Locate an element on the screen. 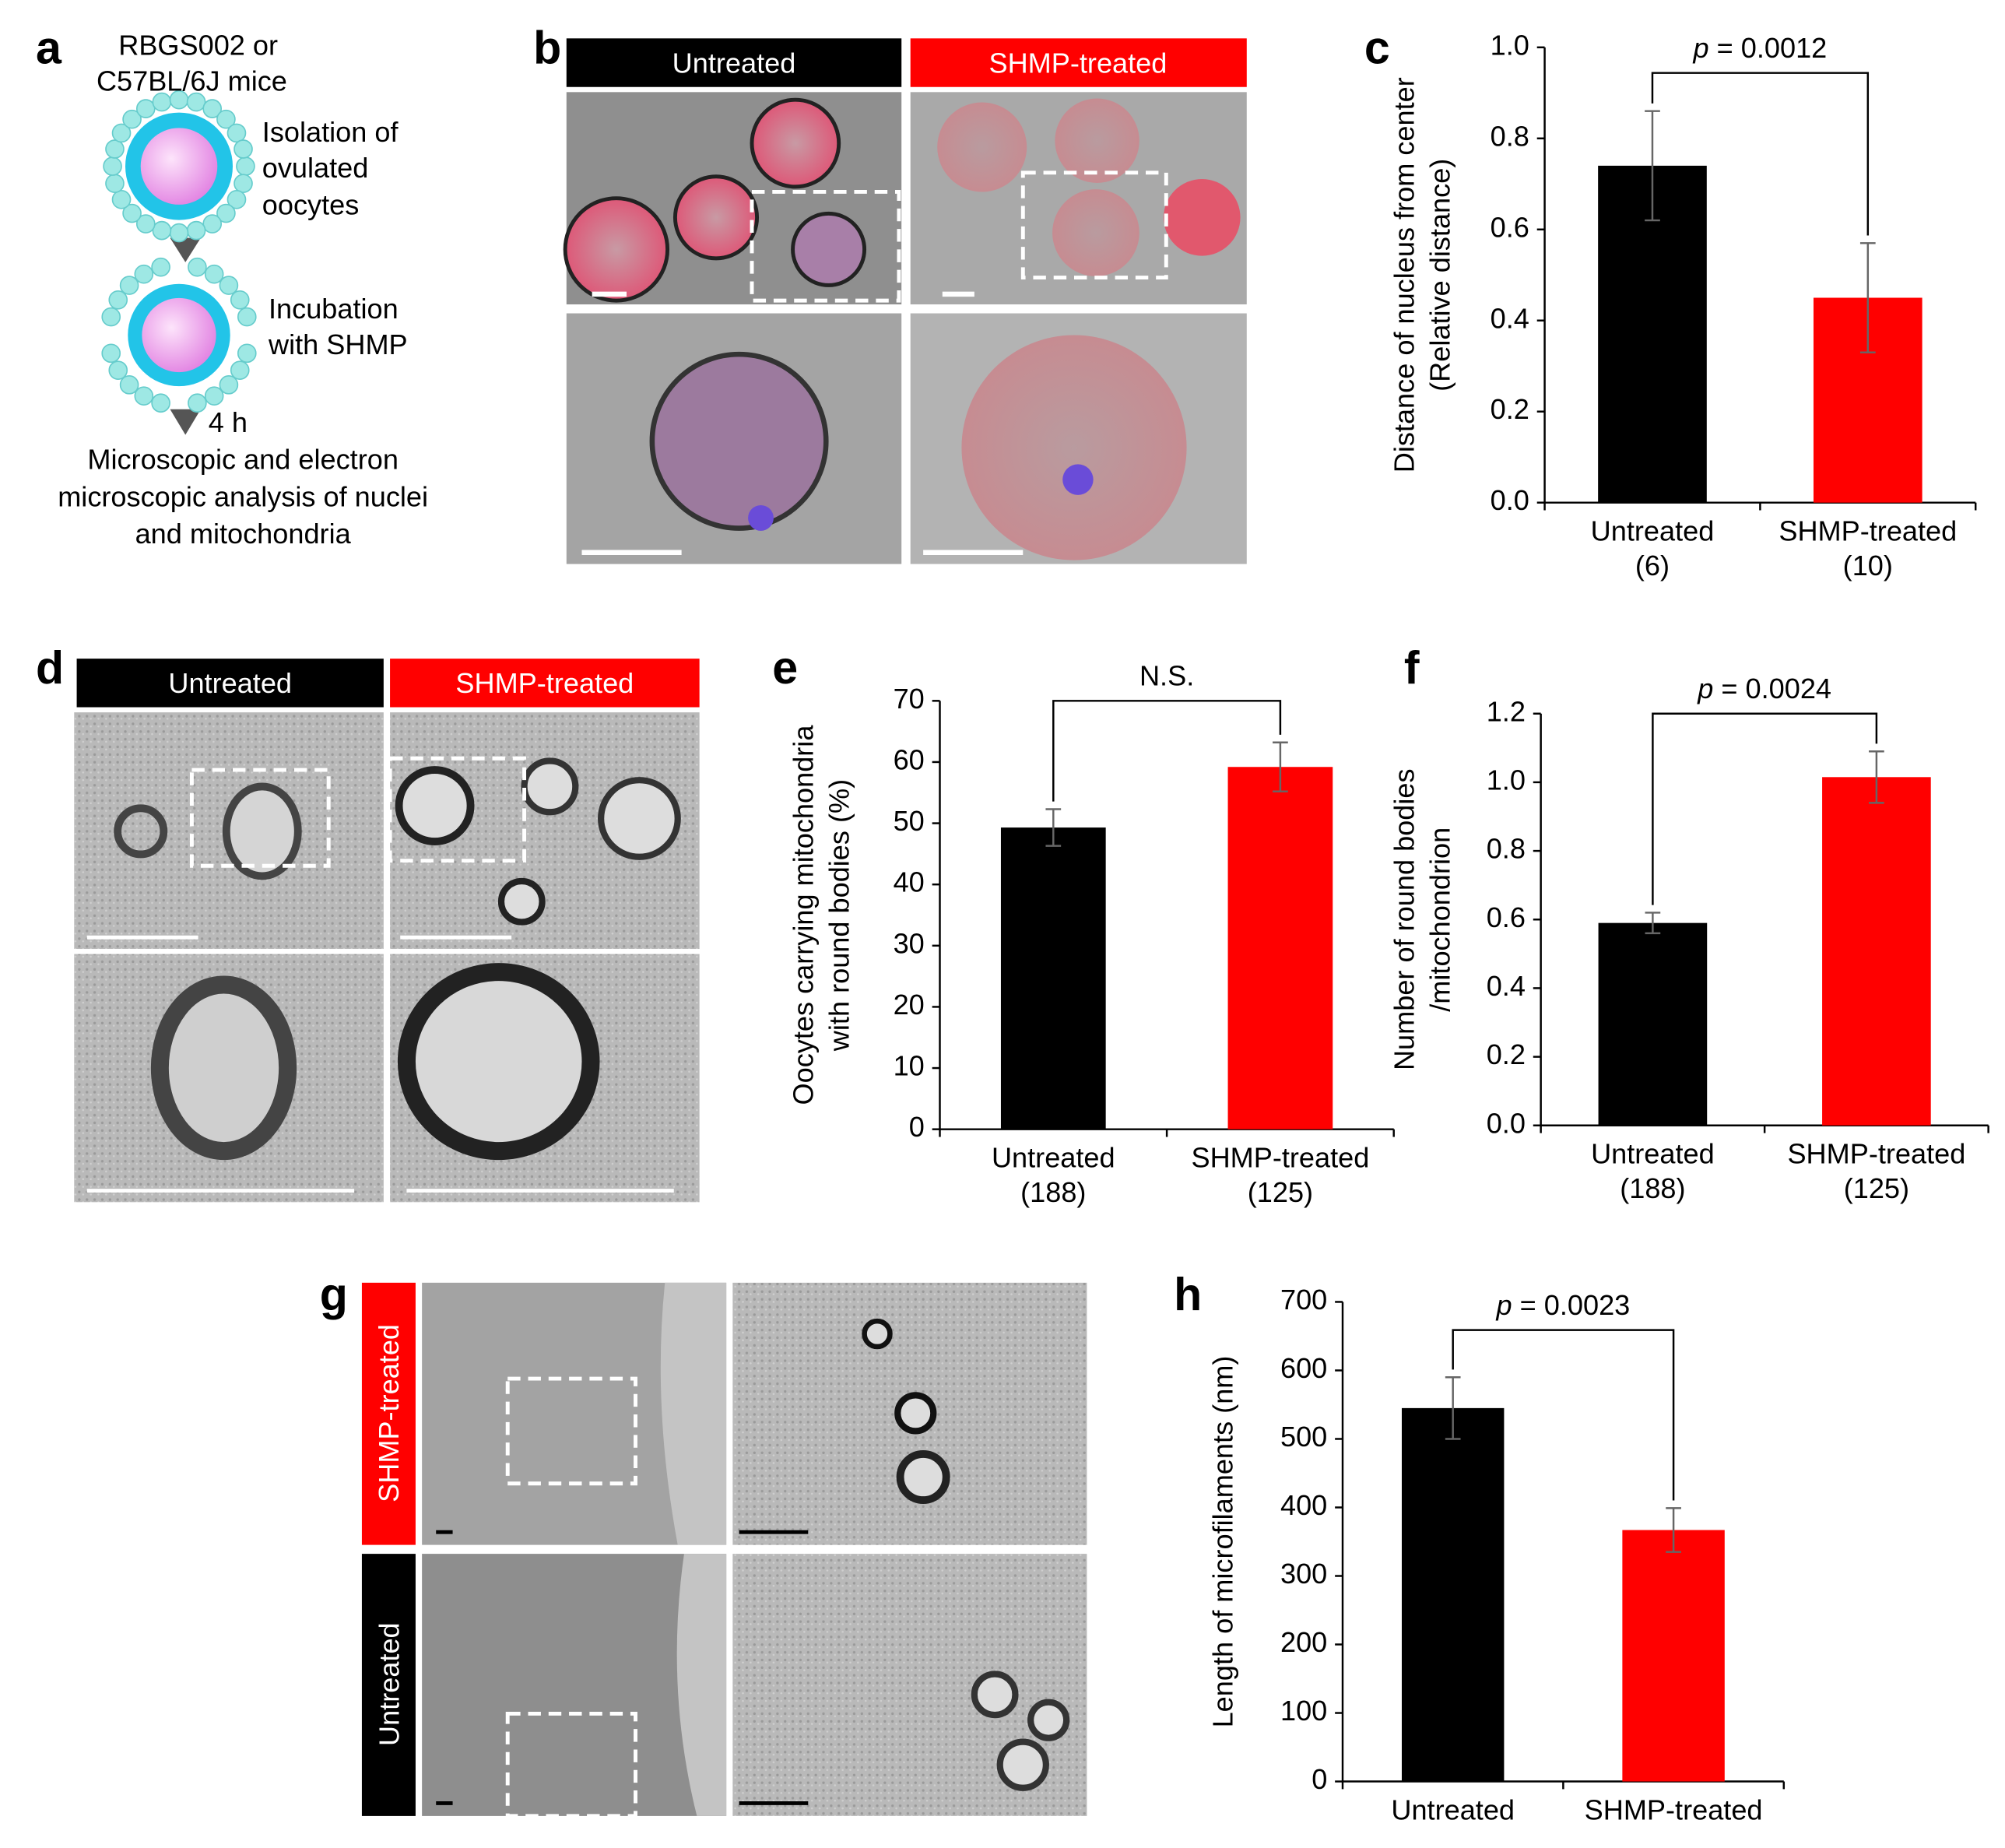  diagram-text: Isolation of is located at coordinates (330, 132).